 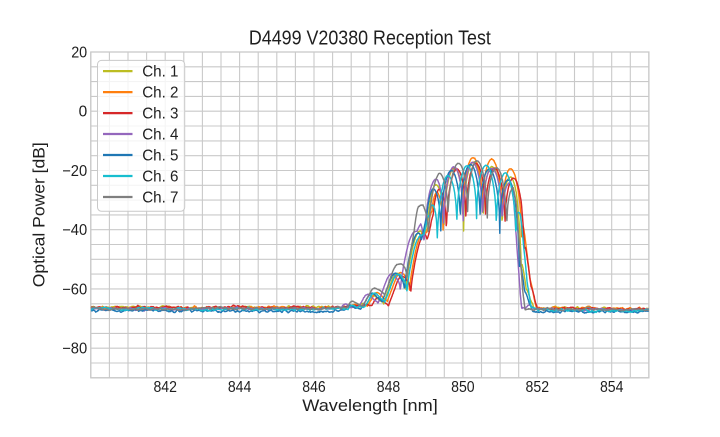 I want to click on svg-text: Ch. 1, so click(x=160, y=71).